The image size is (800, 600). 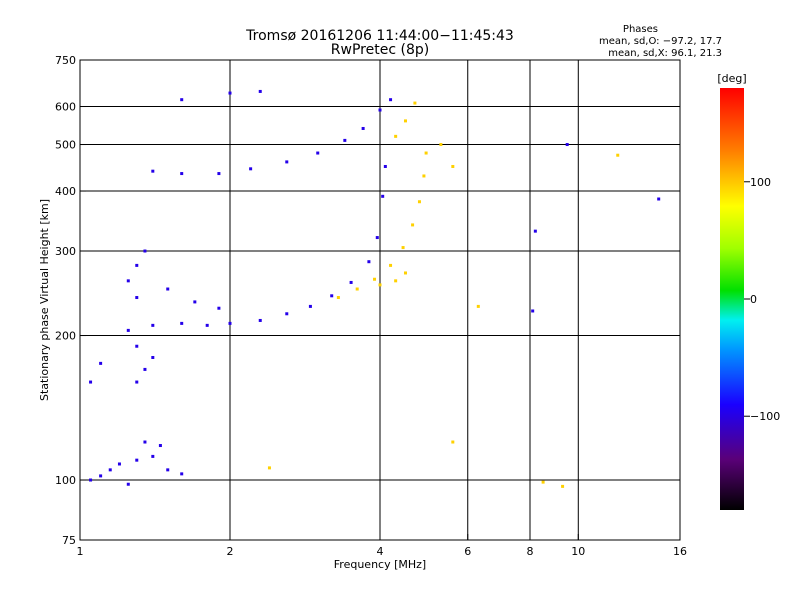 What do you see at coordinates (665, 53) in the screenshot?
I see `phases-mean-x: mean, sd,X: 96.1, 21.3` at bounding box center [665, 53].